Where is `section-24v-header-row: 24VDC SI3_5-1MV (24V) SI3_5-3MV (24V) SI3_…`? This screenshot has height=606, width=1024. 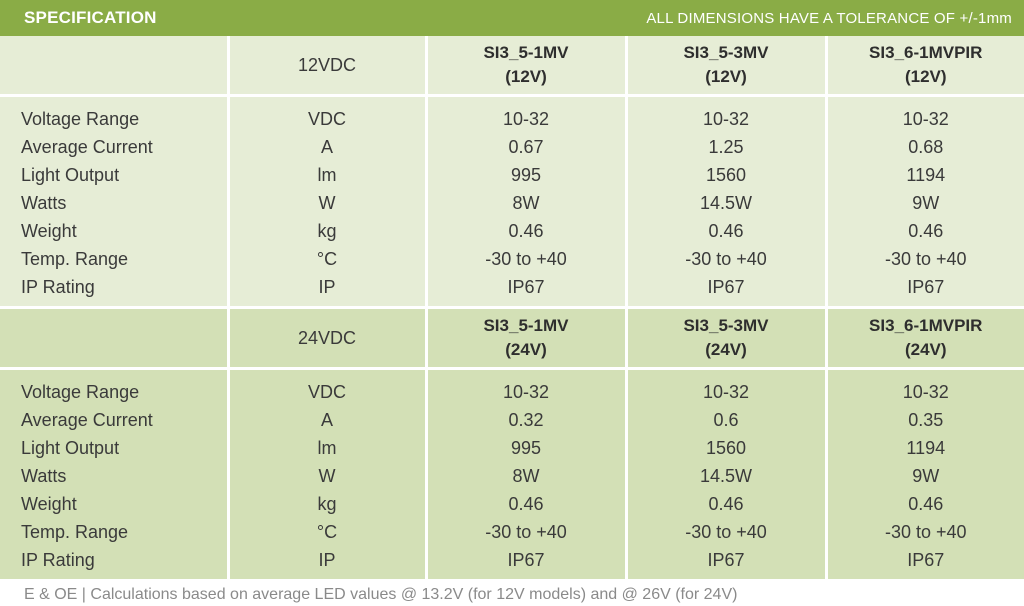
section-24v-header-row: 24VDC SI3_5-1MV (24V) SI3_5-3MV (24V) SI3_… is located at coordinates (512, 338).